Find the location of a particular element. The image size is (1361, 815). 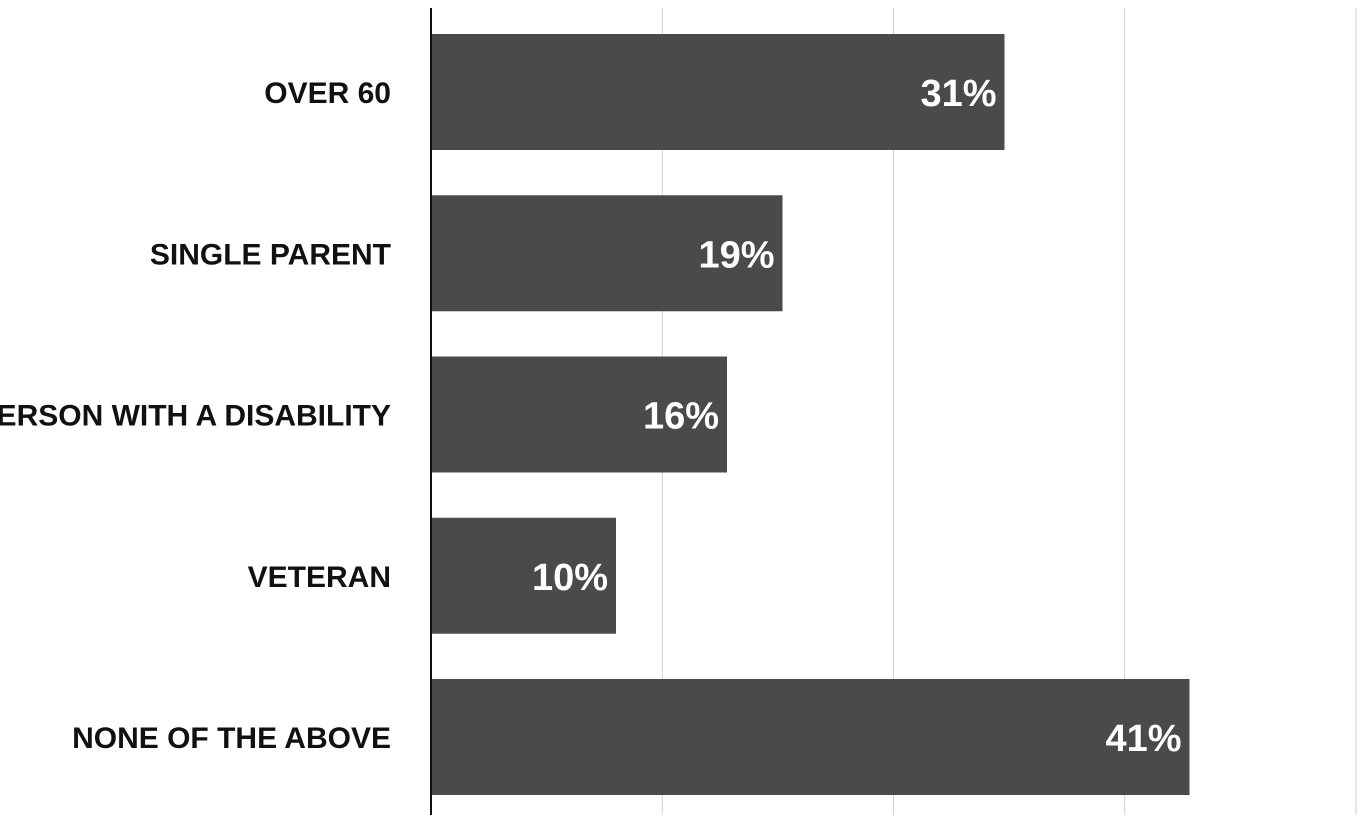

category-label: Veteran is located at coordinates (319, 577).